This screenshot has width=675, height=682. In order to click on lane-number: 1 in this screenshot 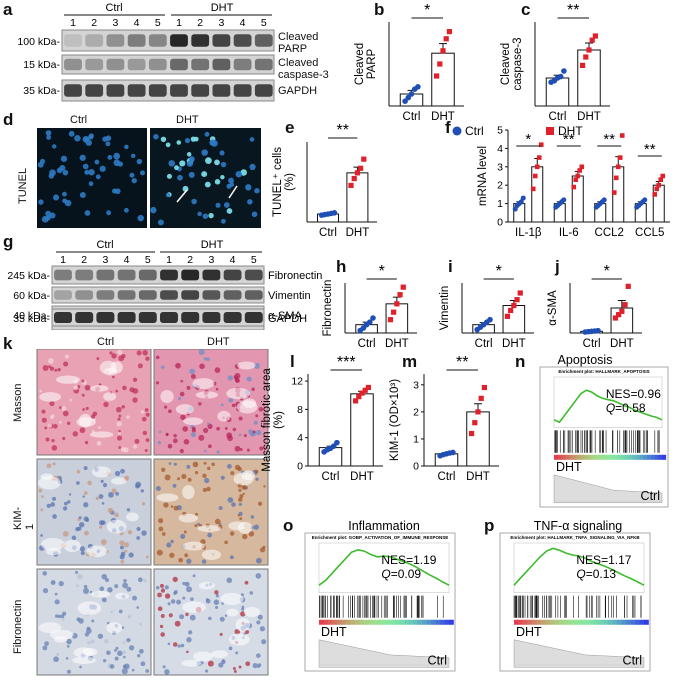, I will do `click(73, 23)`.